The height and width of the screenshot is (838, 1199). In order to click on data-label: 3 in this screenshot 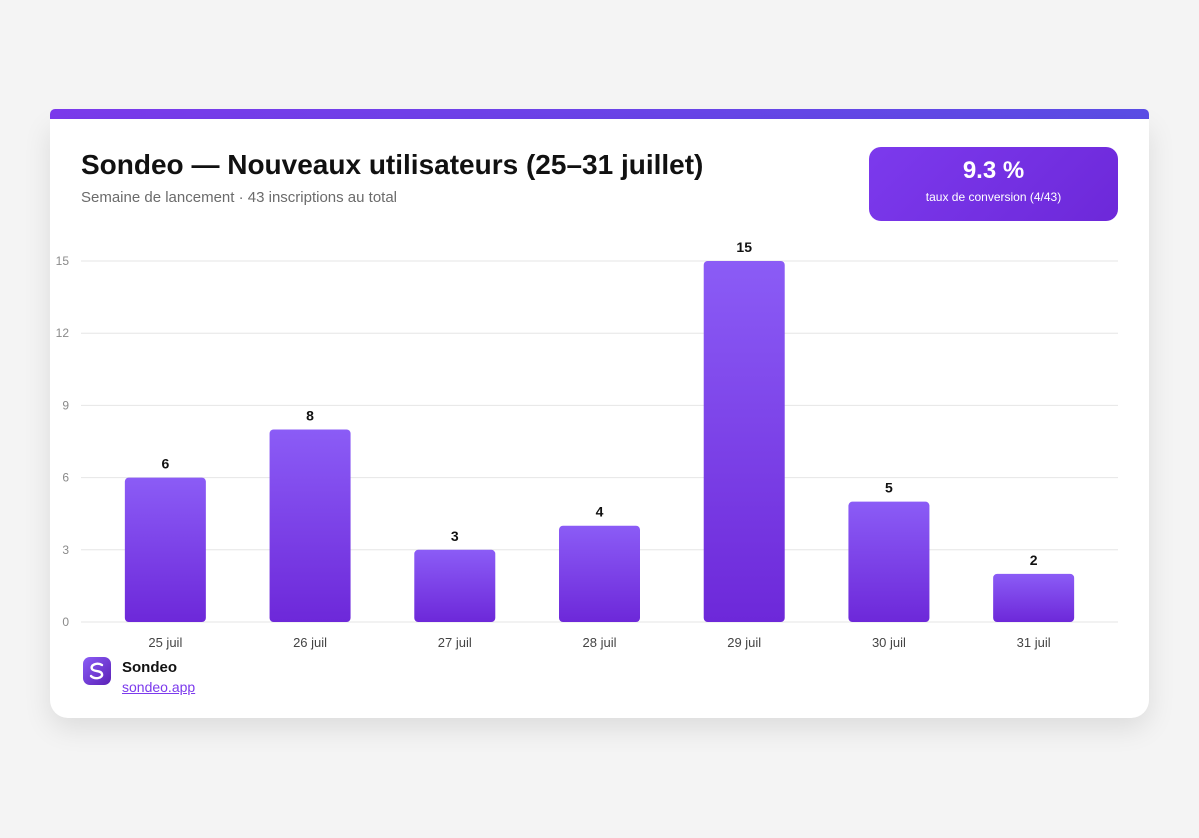, I will do `click(455, 536)`.